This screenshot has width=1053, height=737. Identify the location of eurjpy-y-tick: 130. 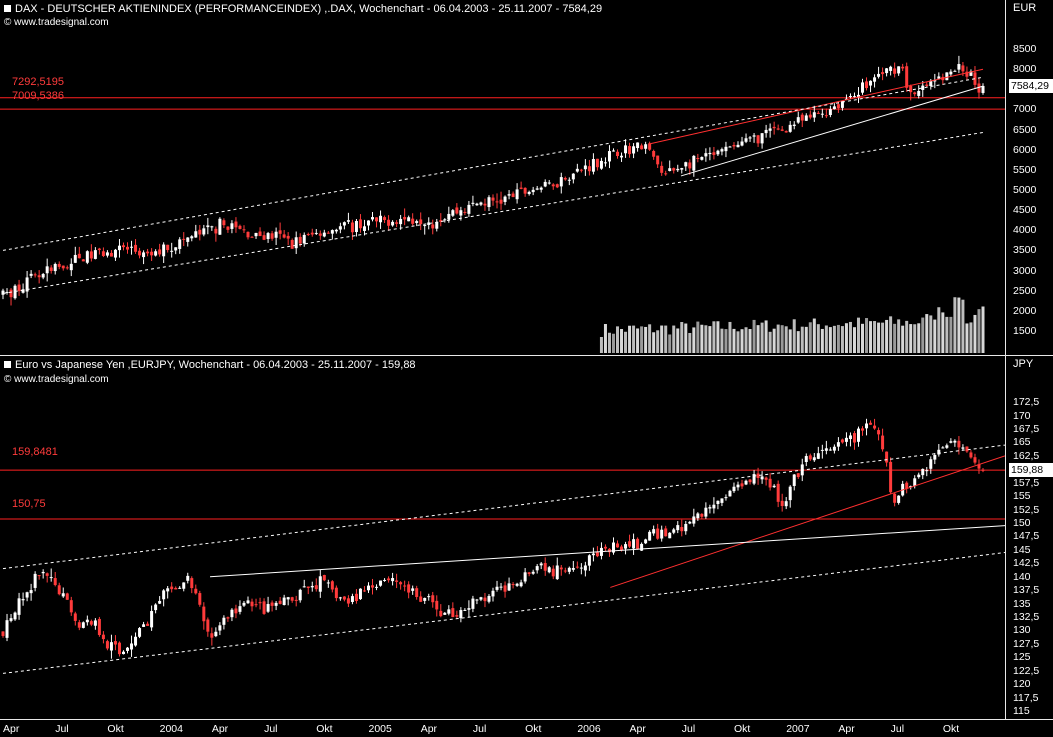
(1022, 630).